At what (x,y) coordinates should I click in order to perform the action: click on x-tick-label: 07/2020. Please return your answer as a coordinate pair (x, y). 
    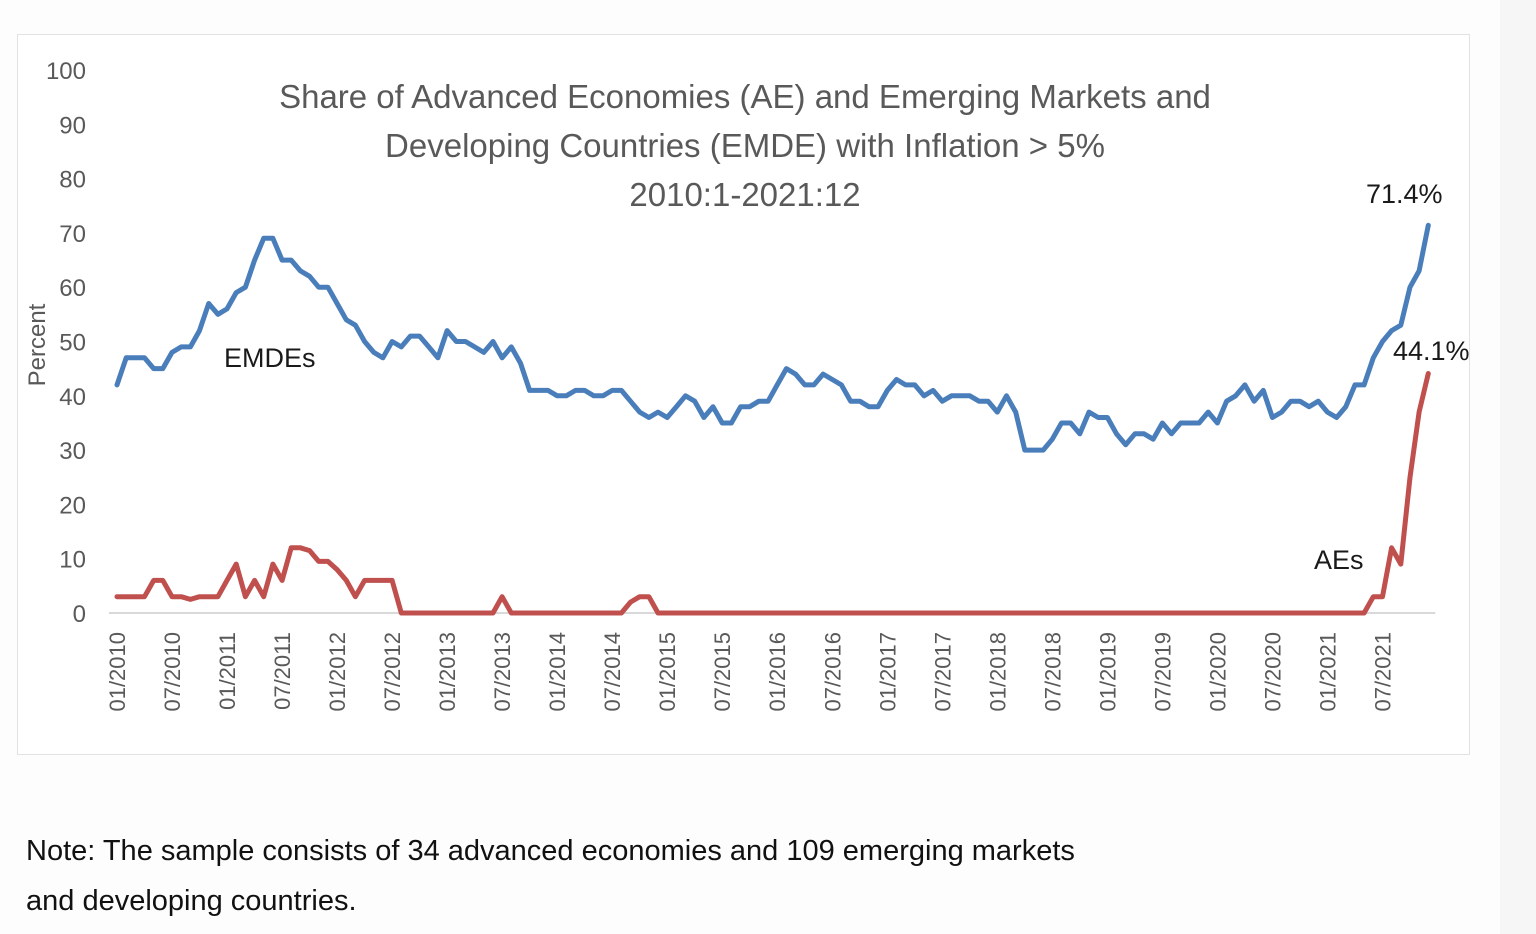
    Looking at the image, I should click on (1272, 672).